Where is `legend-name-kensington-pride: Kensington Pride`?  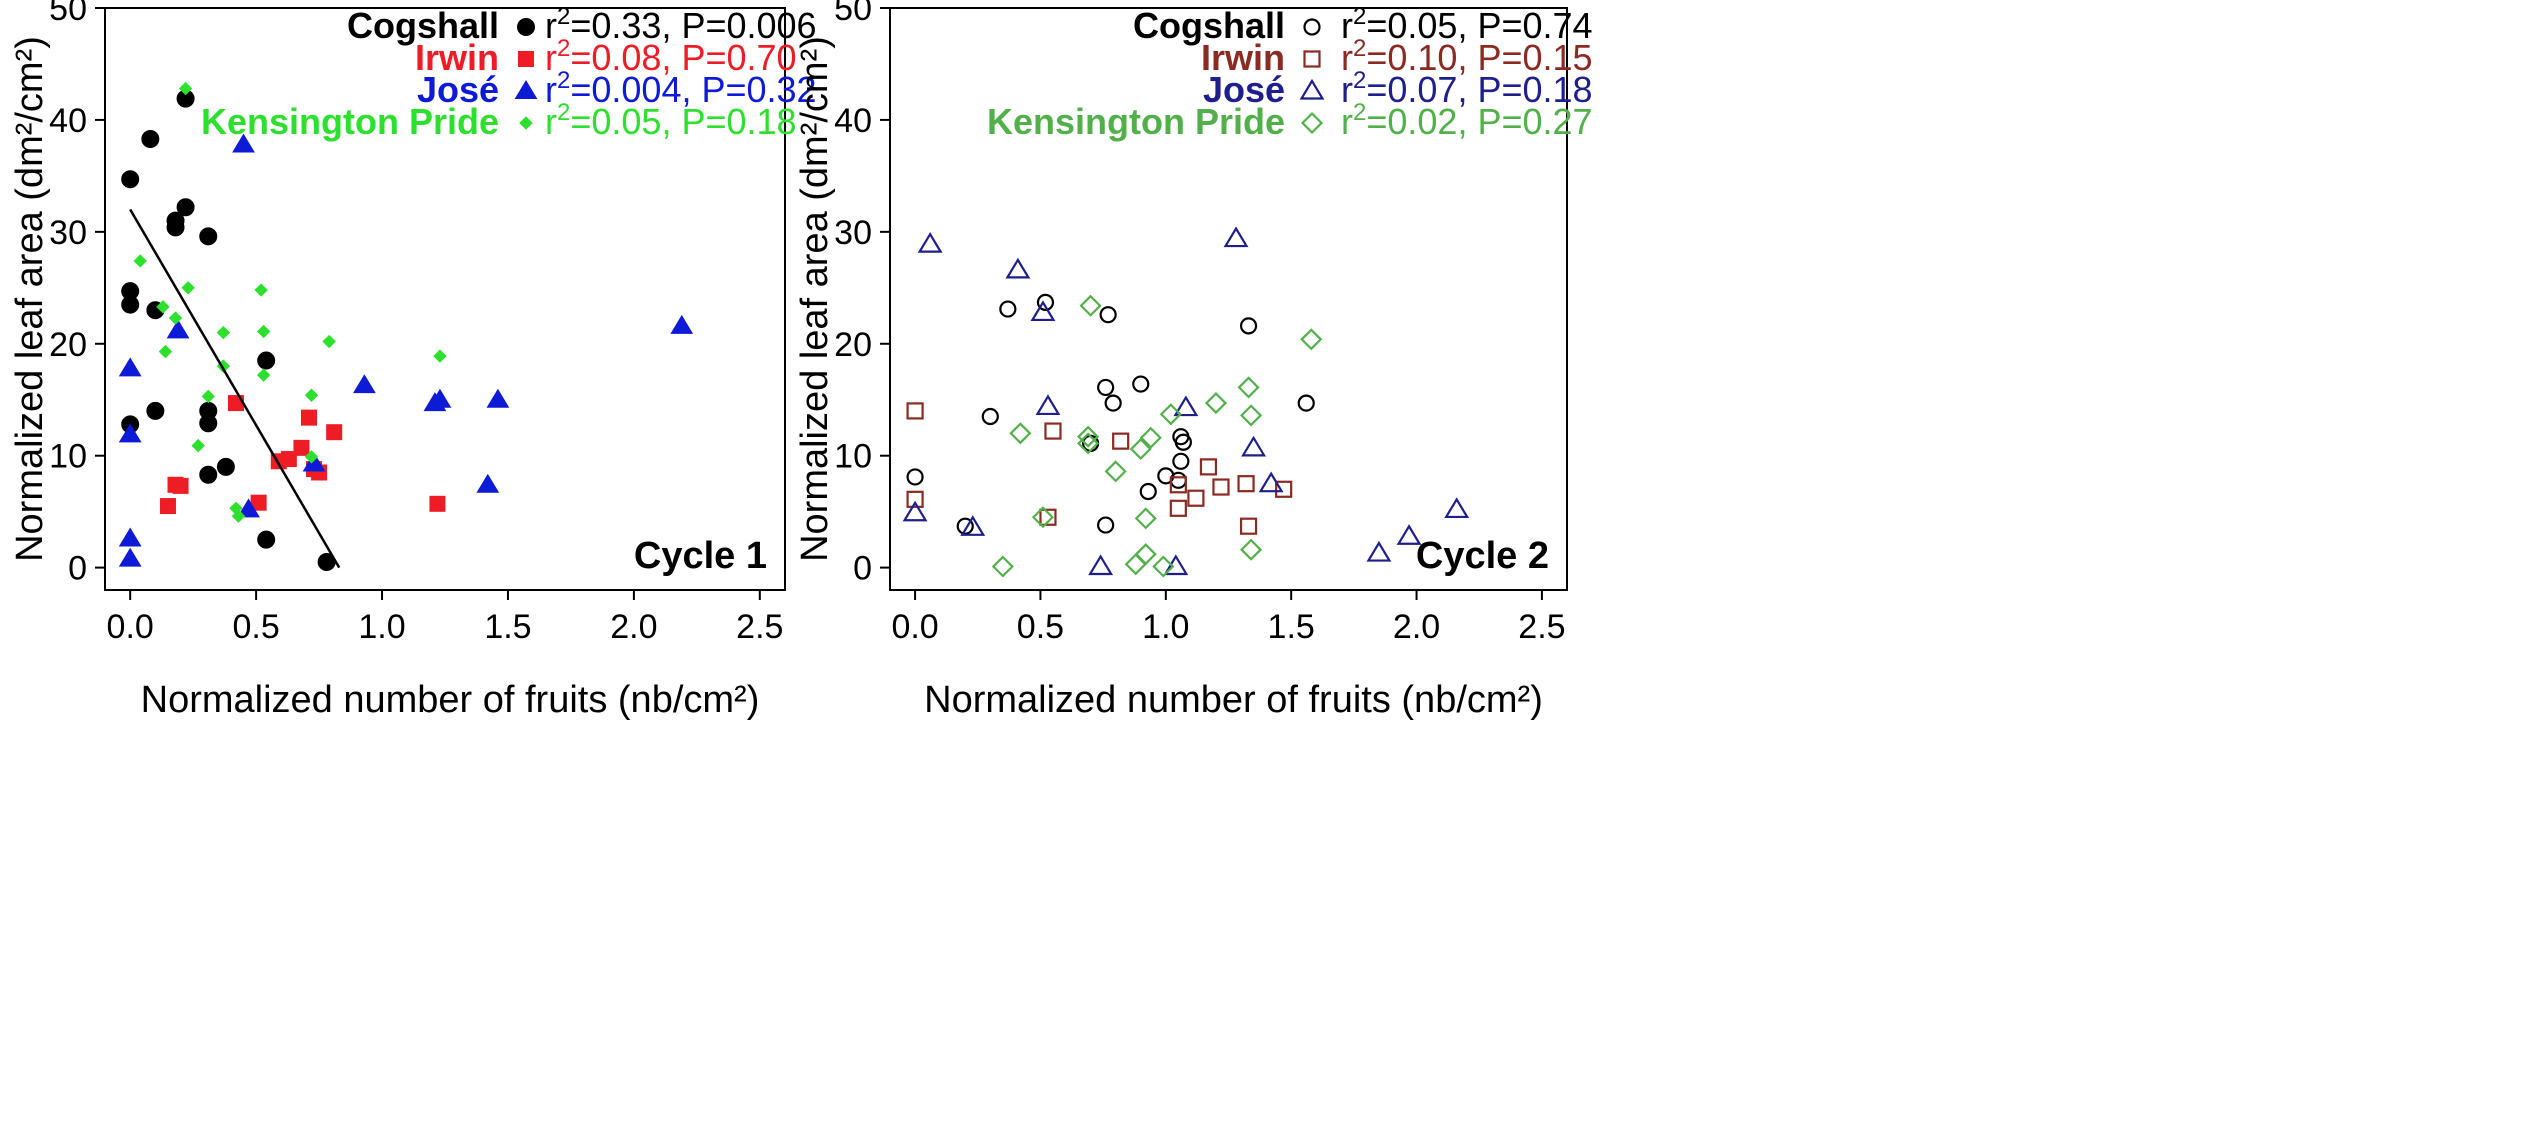 legend-name-kensington-pride: Kensington Pride is located at coordinates (350, 121).